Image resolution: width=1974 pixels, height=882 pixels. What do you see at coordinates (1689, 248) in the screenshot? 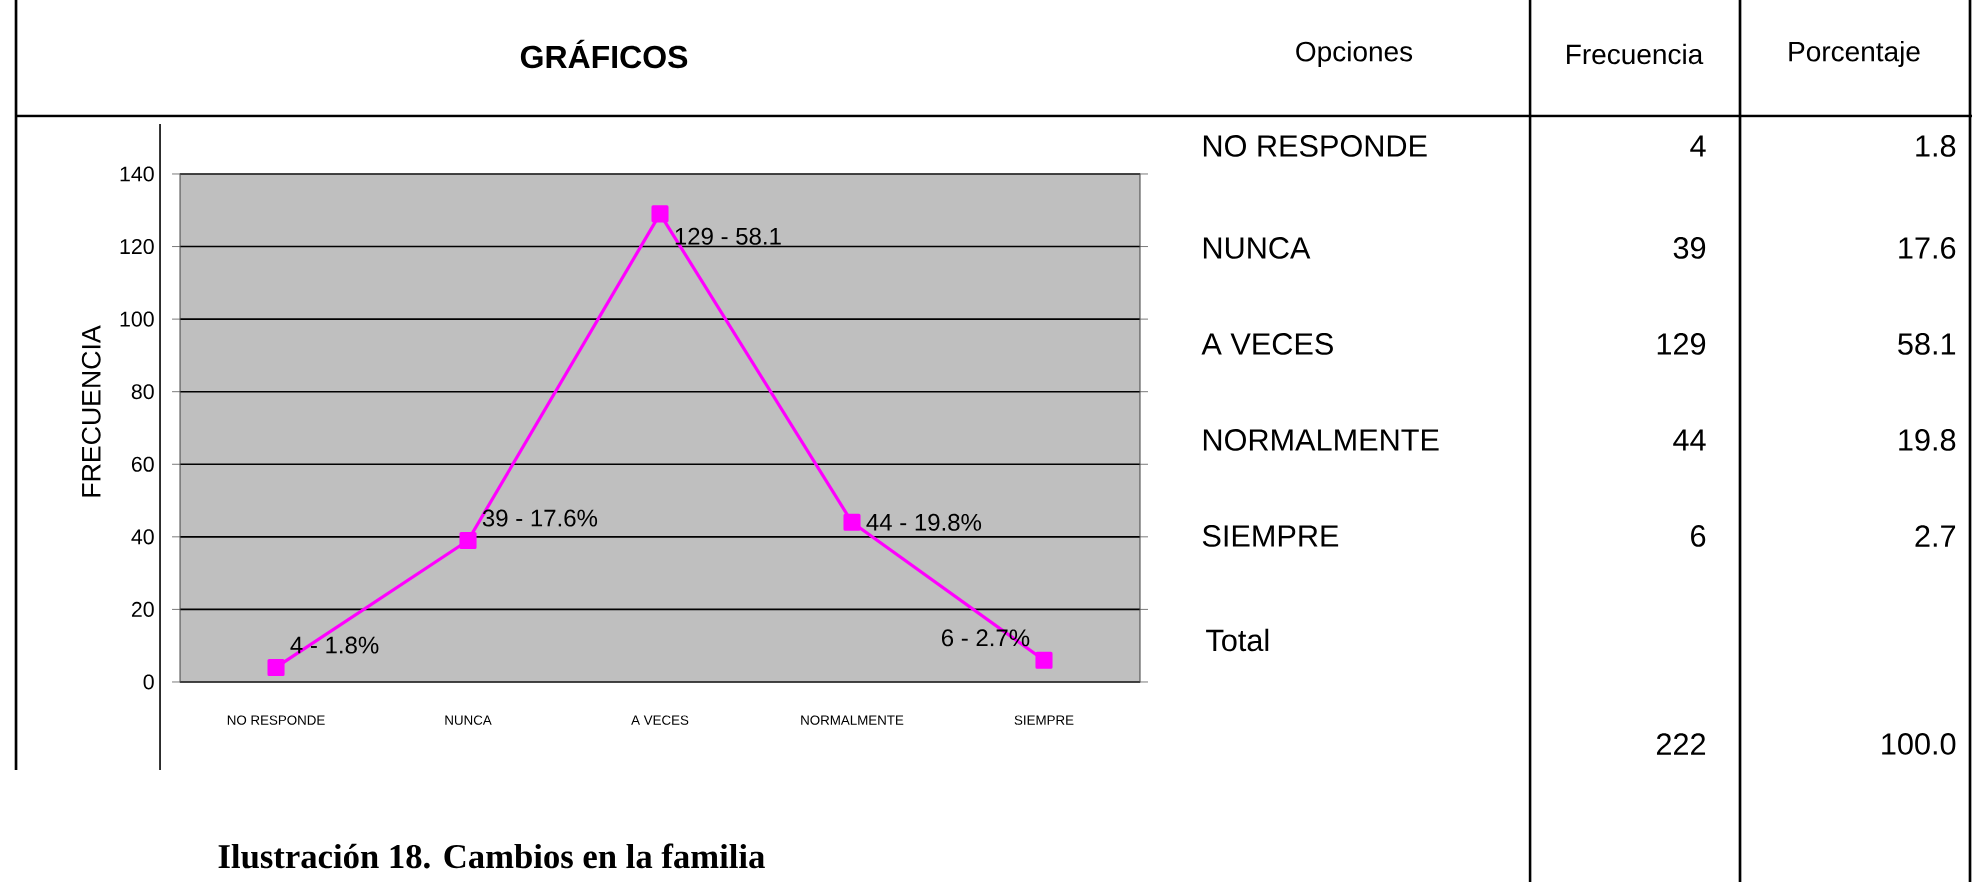
I see `text: 39` at bounding box center [1689, 248].